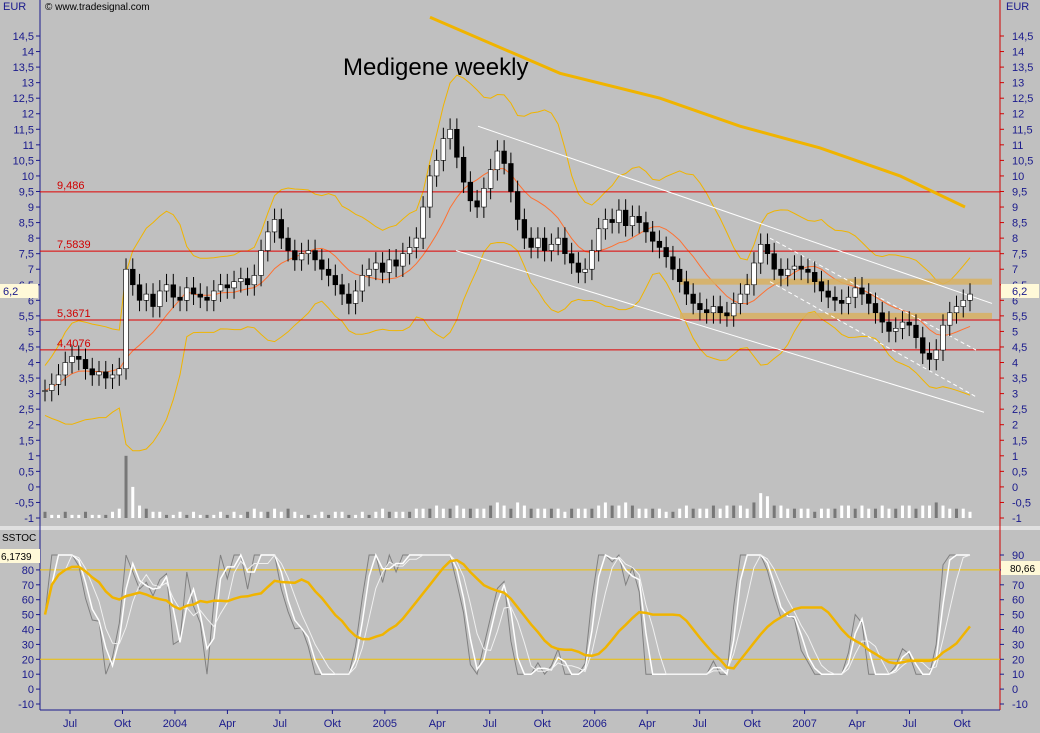 The width and height of the screenshot is (1040, 733). What do you see at coordinates (735, 214) in the screenshot?
I see `channel-top` at bounding box center [735, 214].